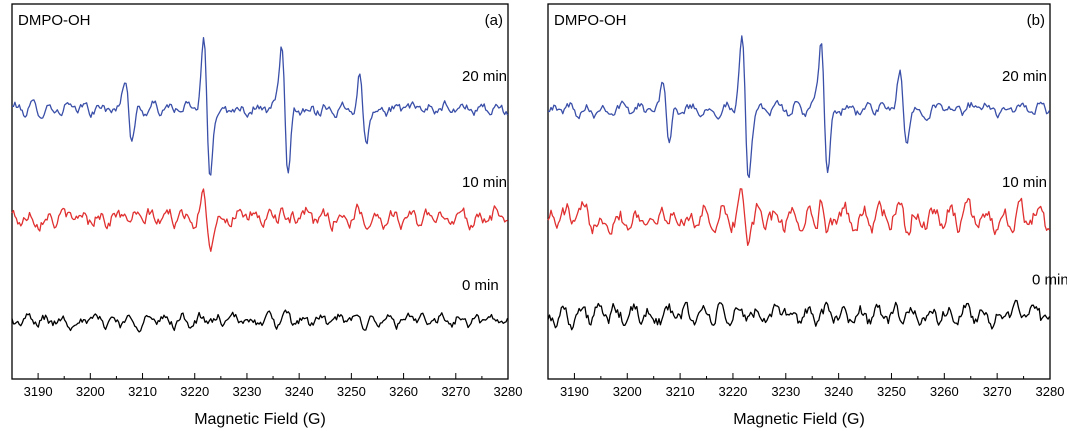 The image size is (1067, 431). What do you see at coordinates (1024, 76) in the screenshot?
I see `panel-b-series-label: 20 min` at bounding box center [1024, 76].